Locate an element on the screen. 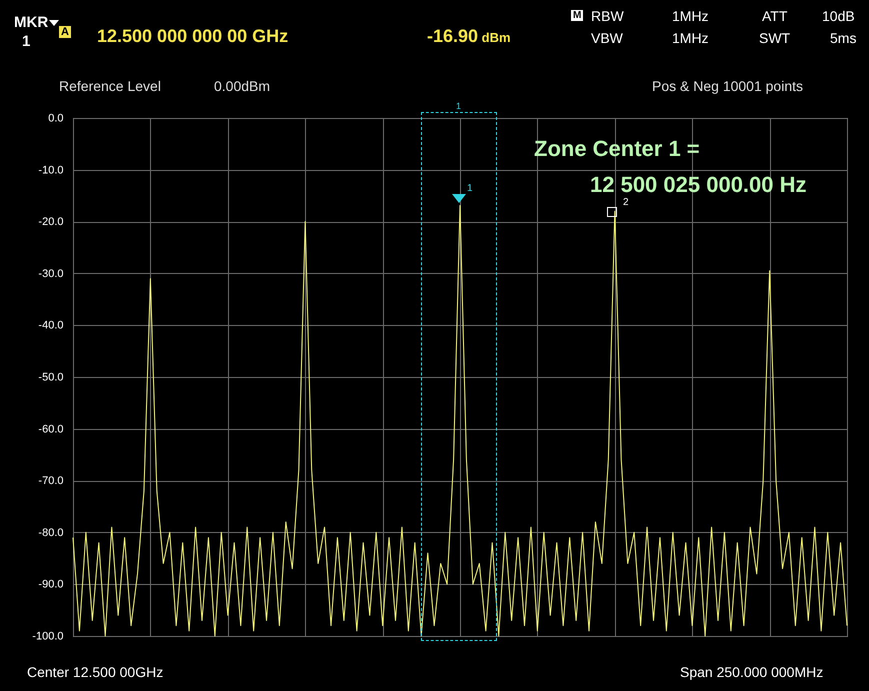 The height and width of the screenshot is (691, 869). text: VBW is located at coordinates (607, 38).